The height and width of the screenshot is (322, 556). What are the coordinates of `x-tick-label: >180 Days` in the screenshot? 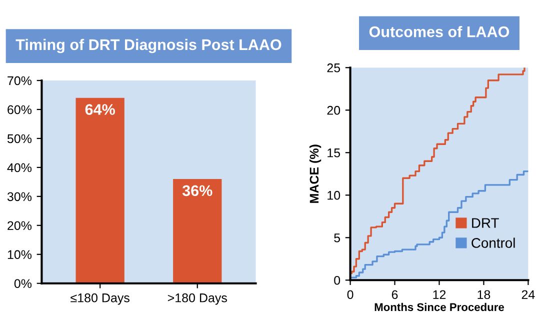 It's located at (197, 299).